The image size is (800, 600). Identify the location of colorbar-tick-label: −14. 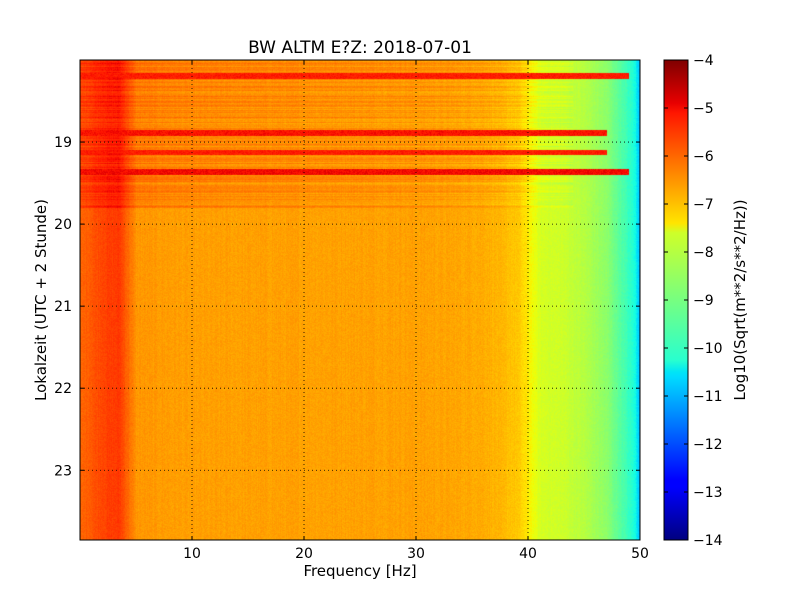
(708, 541).